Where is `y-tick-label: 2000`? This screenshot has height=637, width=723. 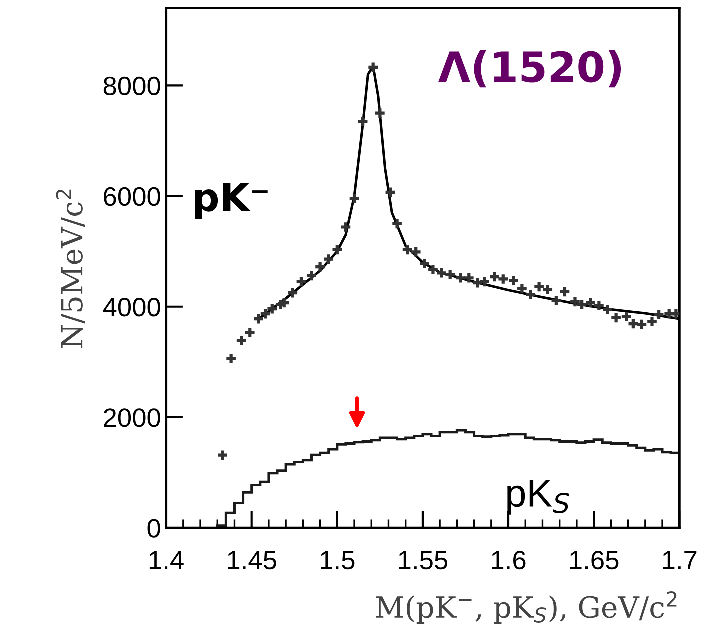
y-tick-label: 2000 is located at coordinates (132, 418).